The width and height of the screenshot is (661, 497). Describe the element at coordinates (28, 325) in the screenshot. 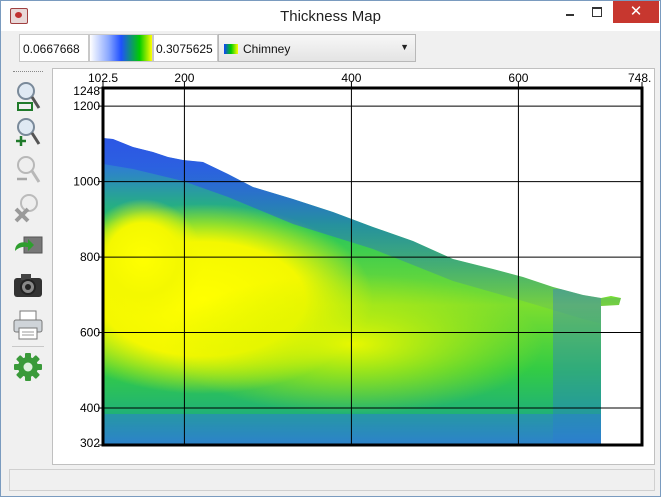

I see `printer-icon` at that location.